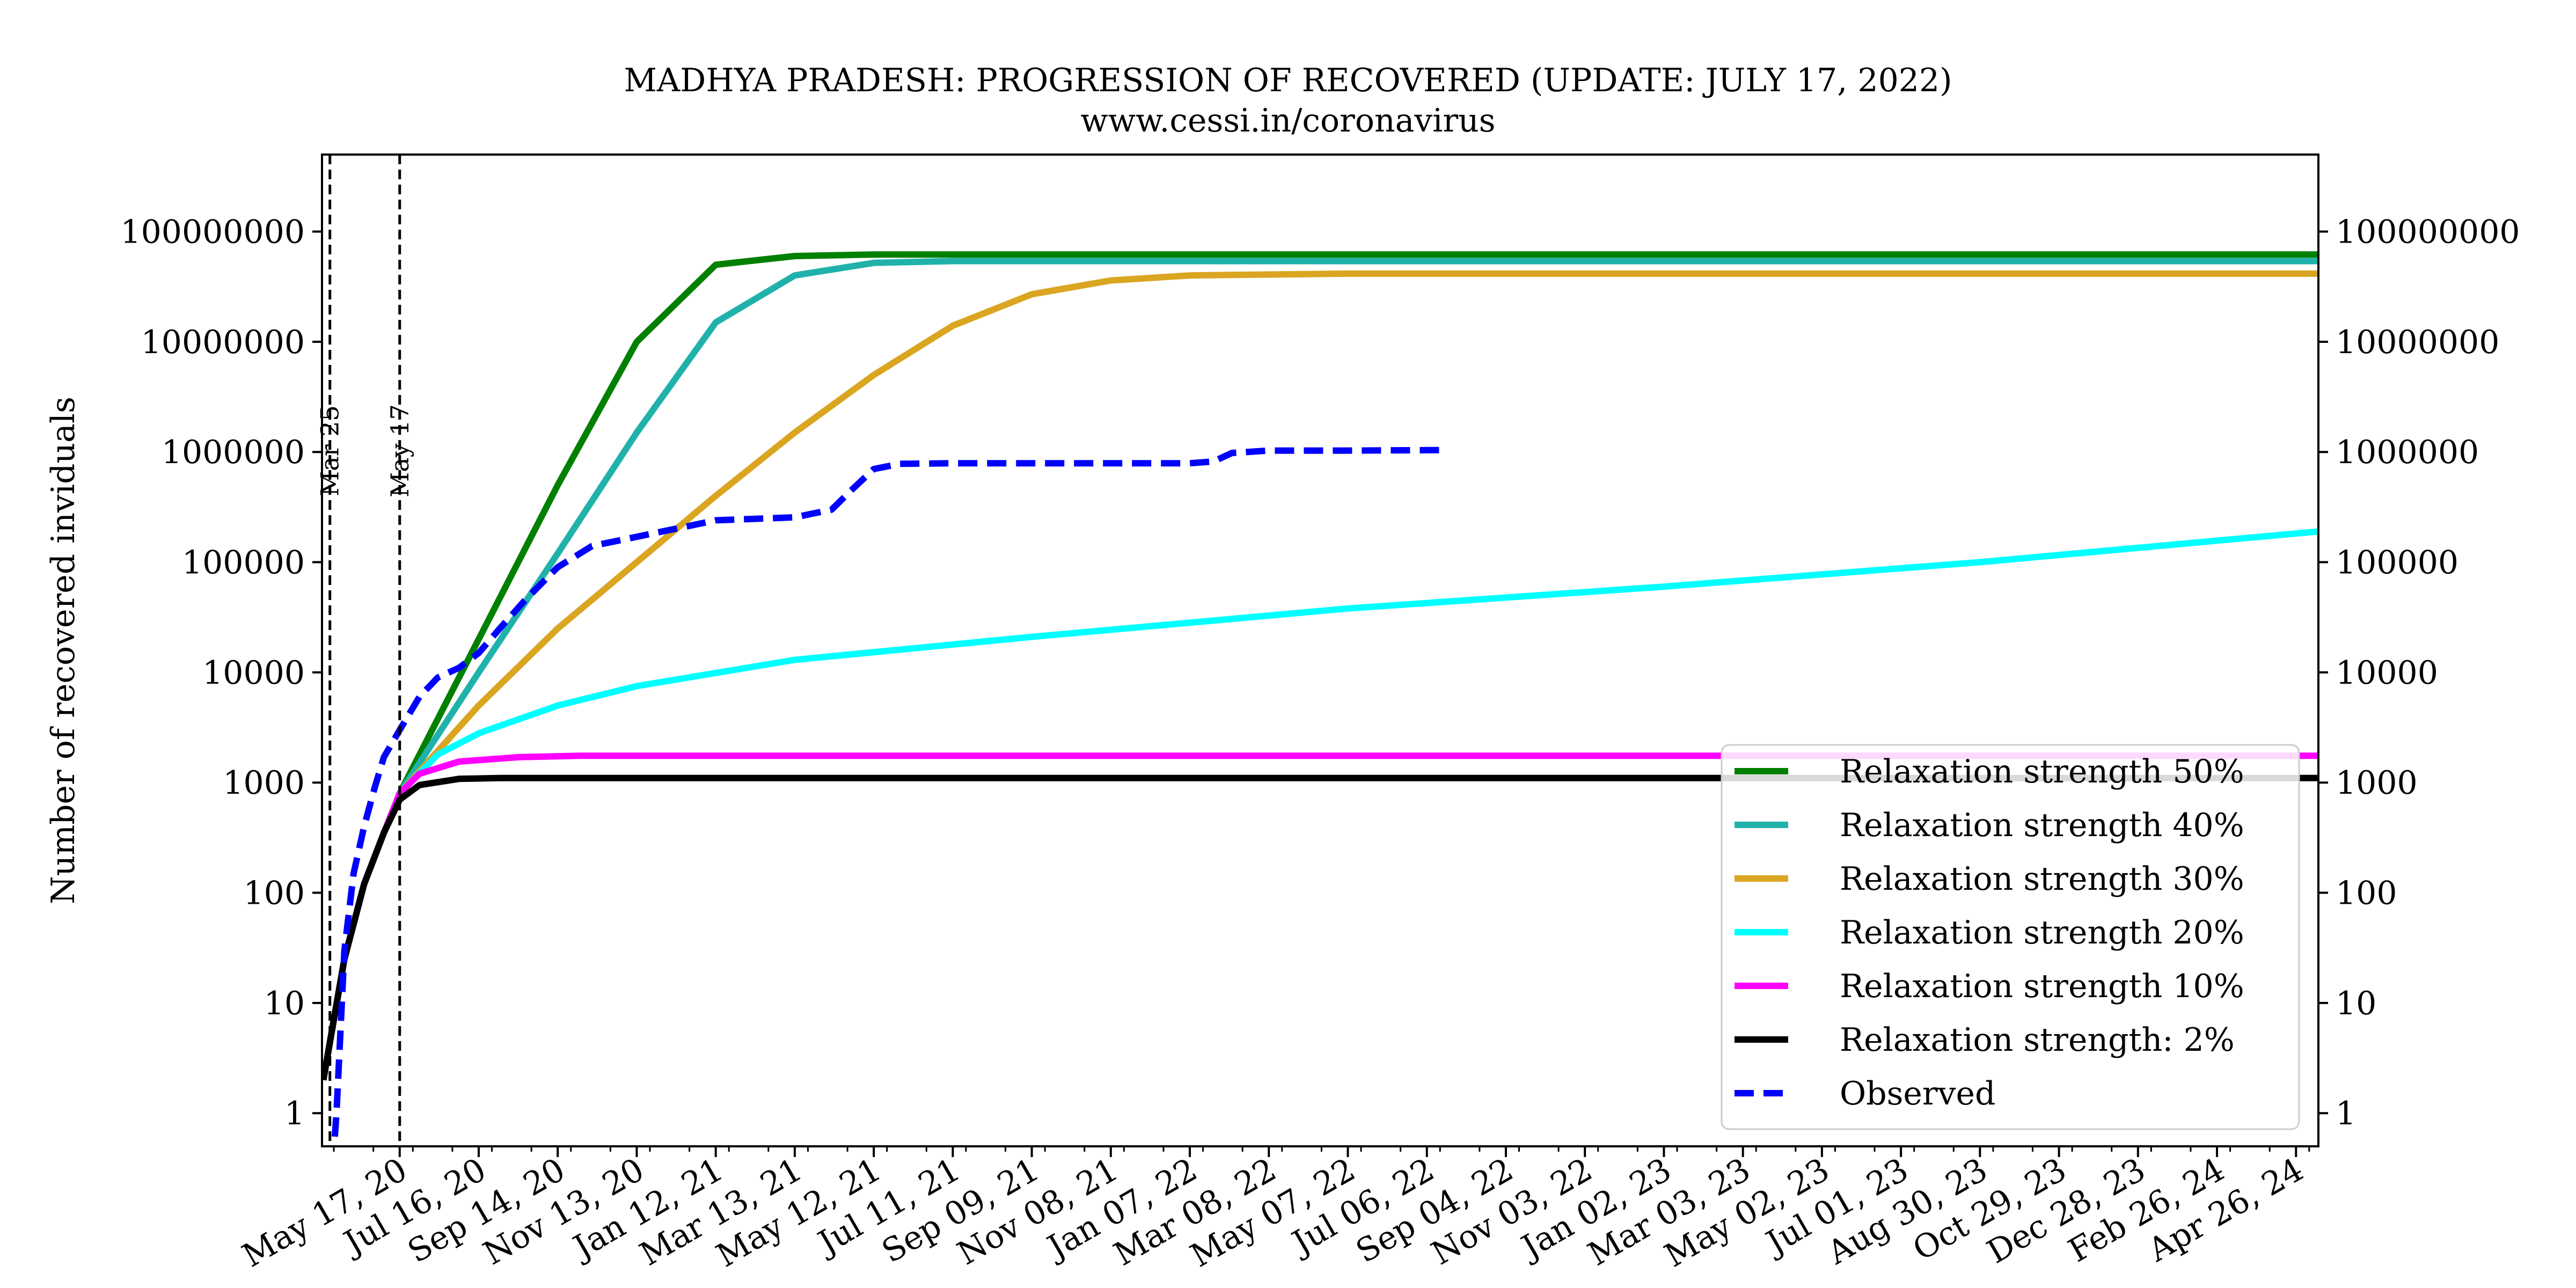 The height and width of the screenshot is (1288, 2576). I want to click on reference-lines: Mar 25 May 17, so click(365, 650).